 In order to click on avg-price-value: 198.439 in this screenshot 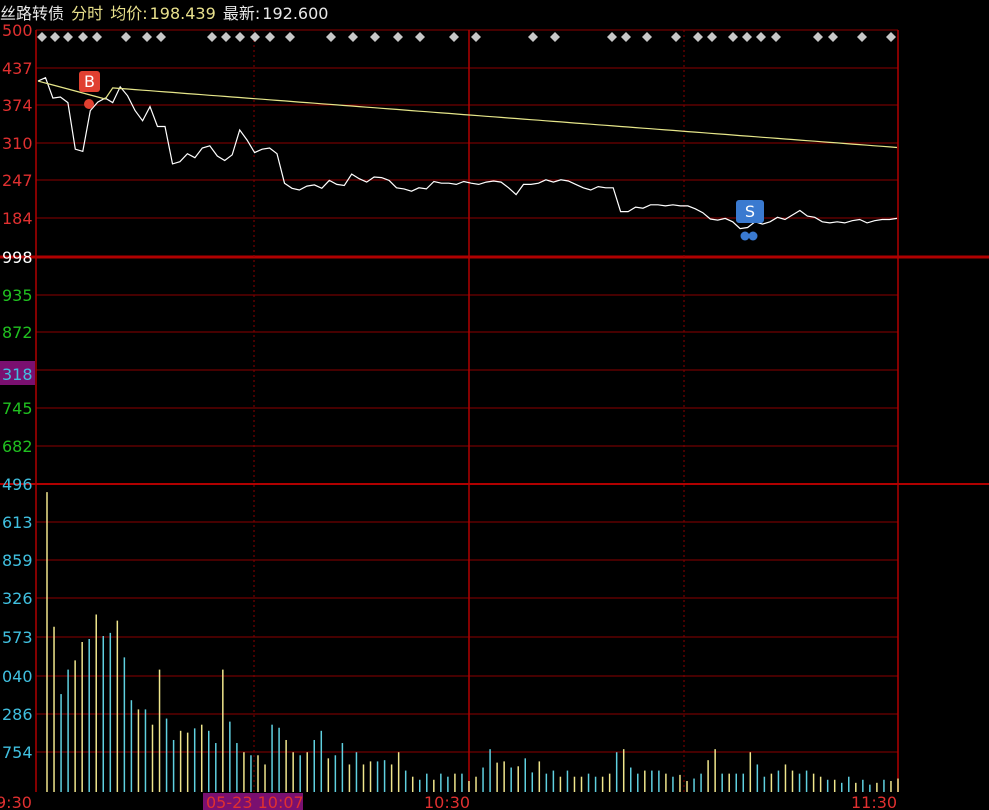, I will do `click(182, 13)`.